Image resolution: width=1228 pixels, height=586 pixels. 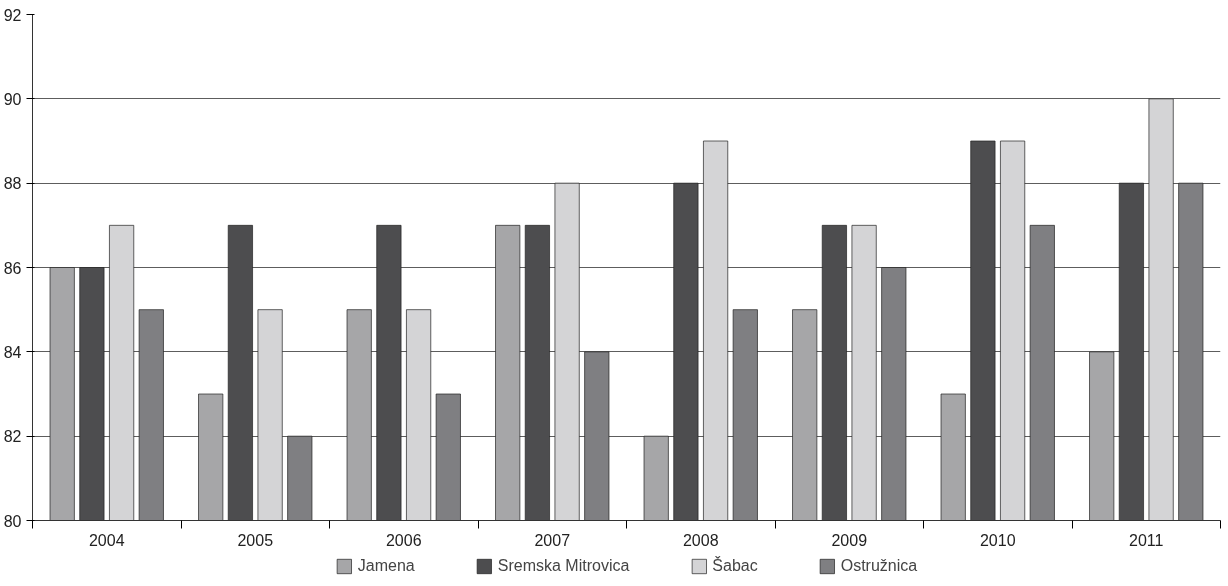 What do you see at coordinates (403, 540) in the screenshot?
I see `x-tick-label: 2006` at bounding box center [403, 540].